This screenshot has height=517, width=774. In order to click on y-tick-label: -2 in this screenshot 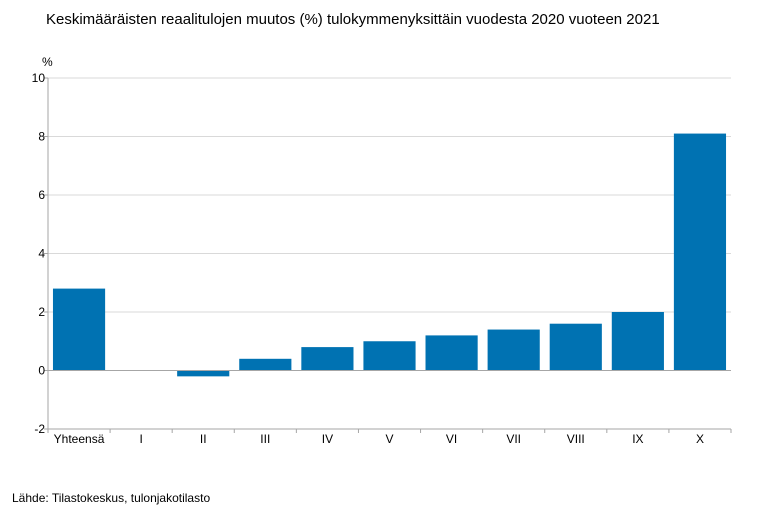, I will do `click(39, 429)`.